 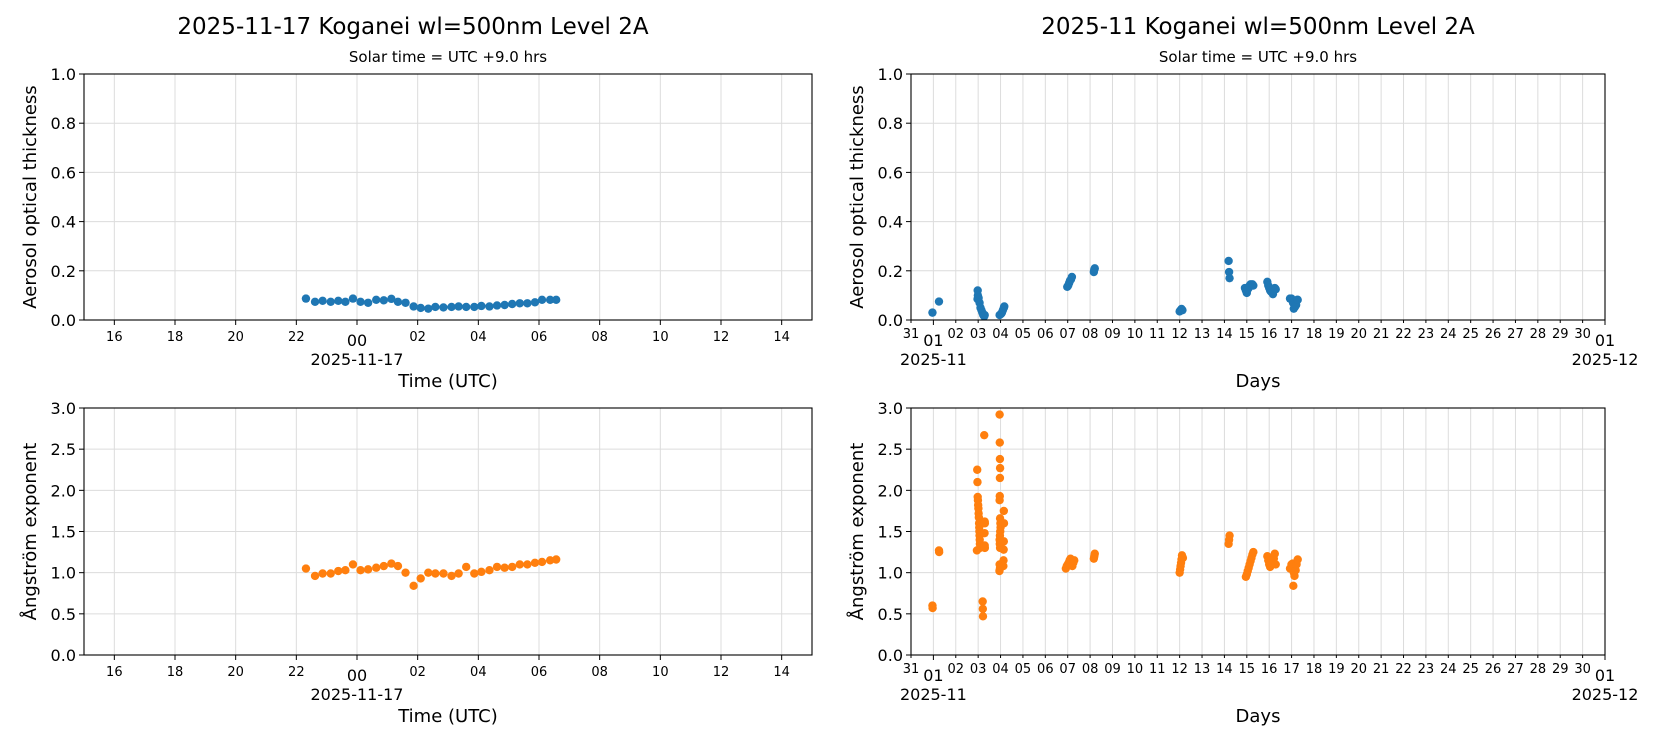 What do you see at coordinates (1605, 694) in the screenshot?
I see `x-month-label: 2025-12` at bounding box center [1605, 694].